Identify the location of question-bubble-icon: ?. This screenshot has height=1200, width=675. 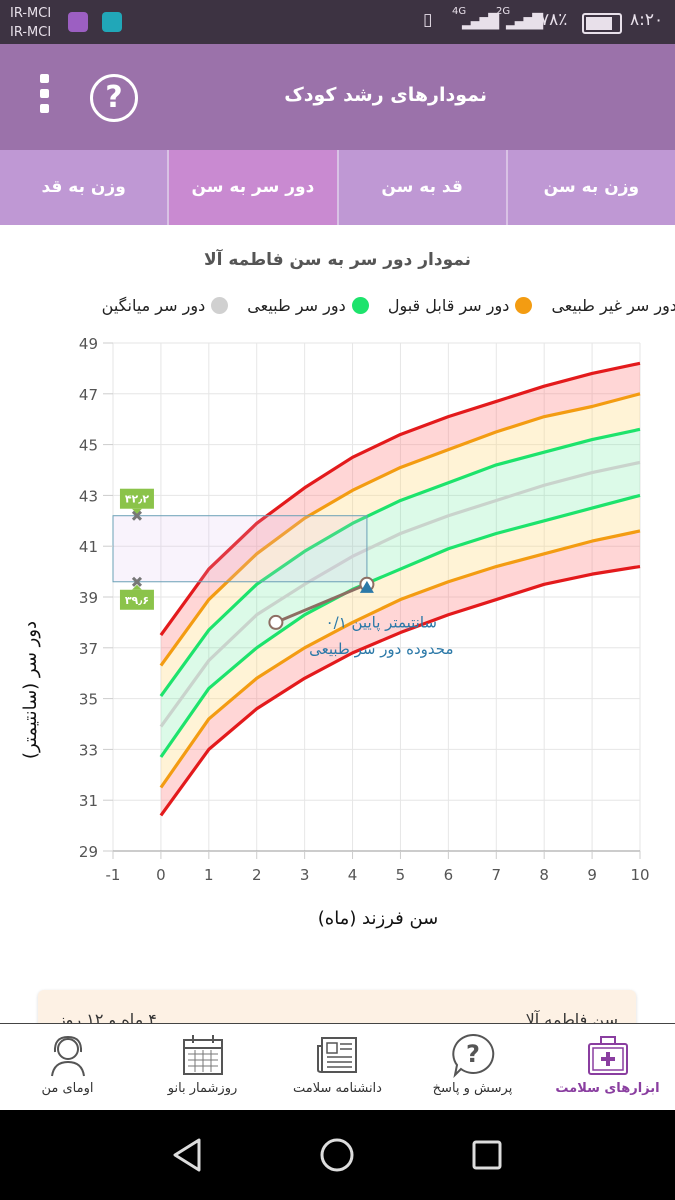
(472, 1055).